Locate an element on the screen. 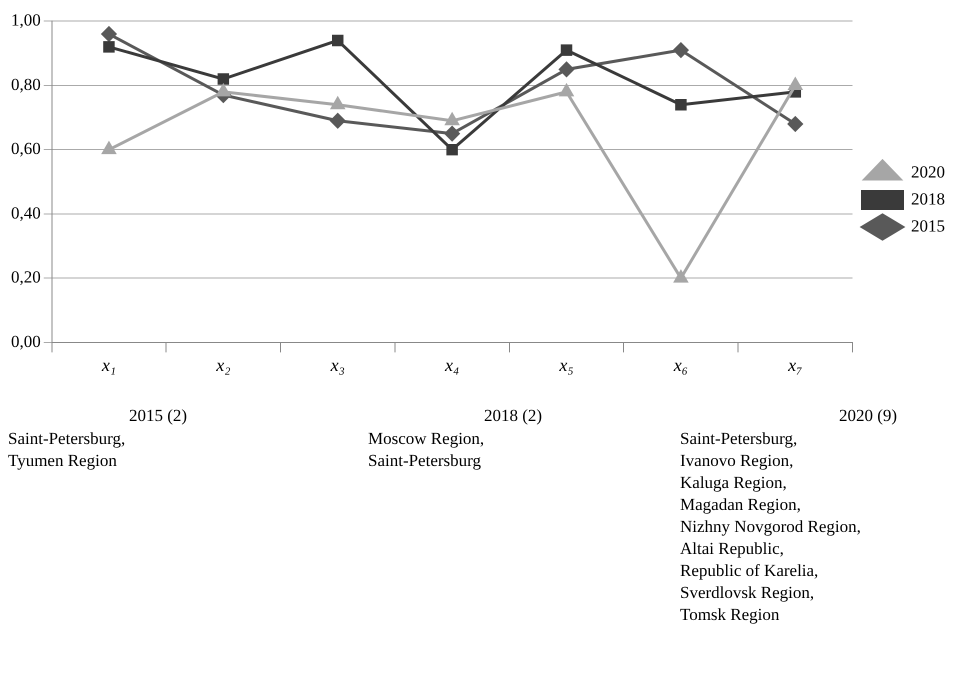  legend-label: 2020 is located at coordinates (928, 172).